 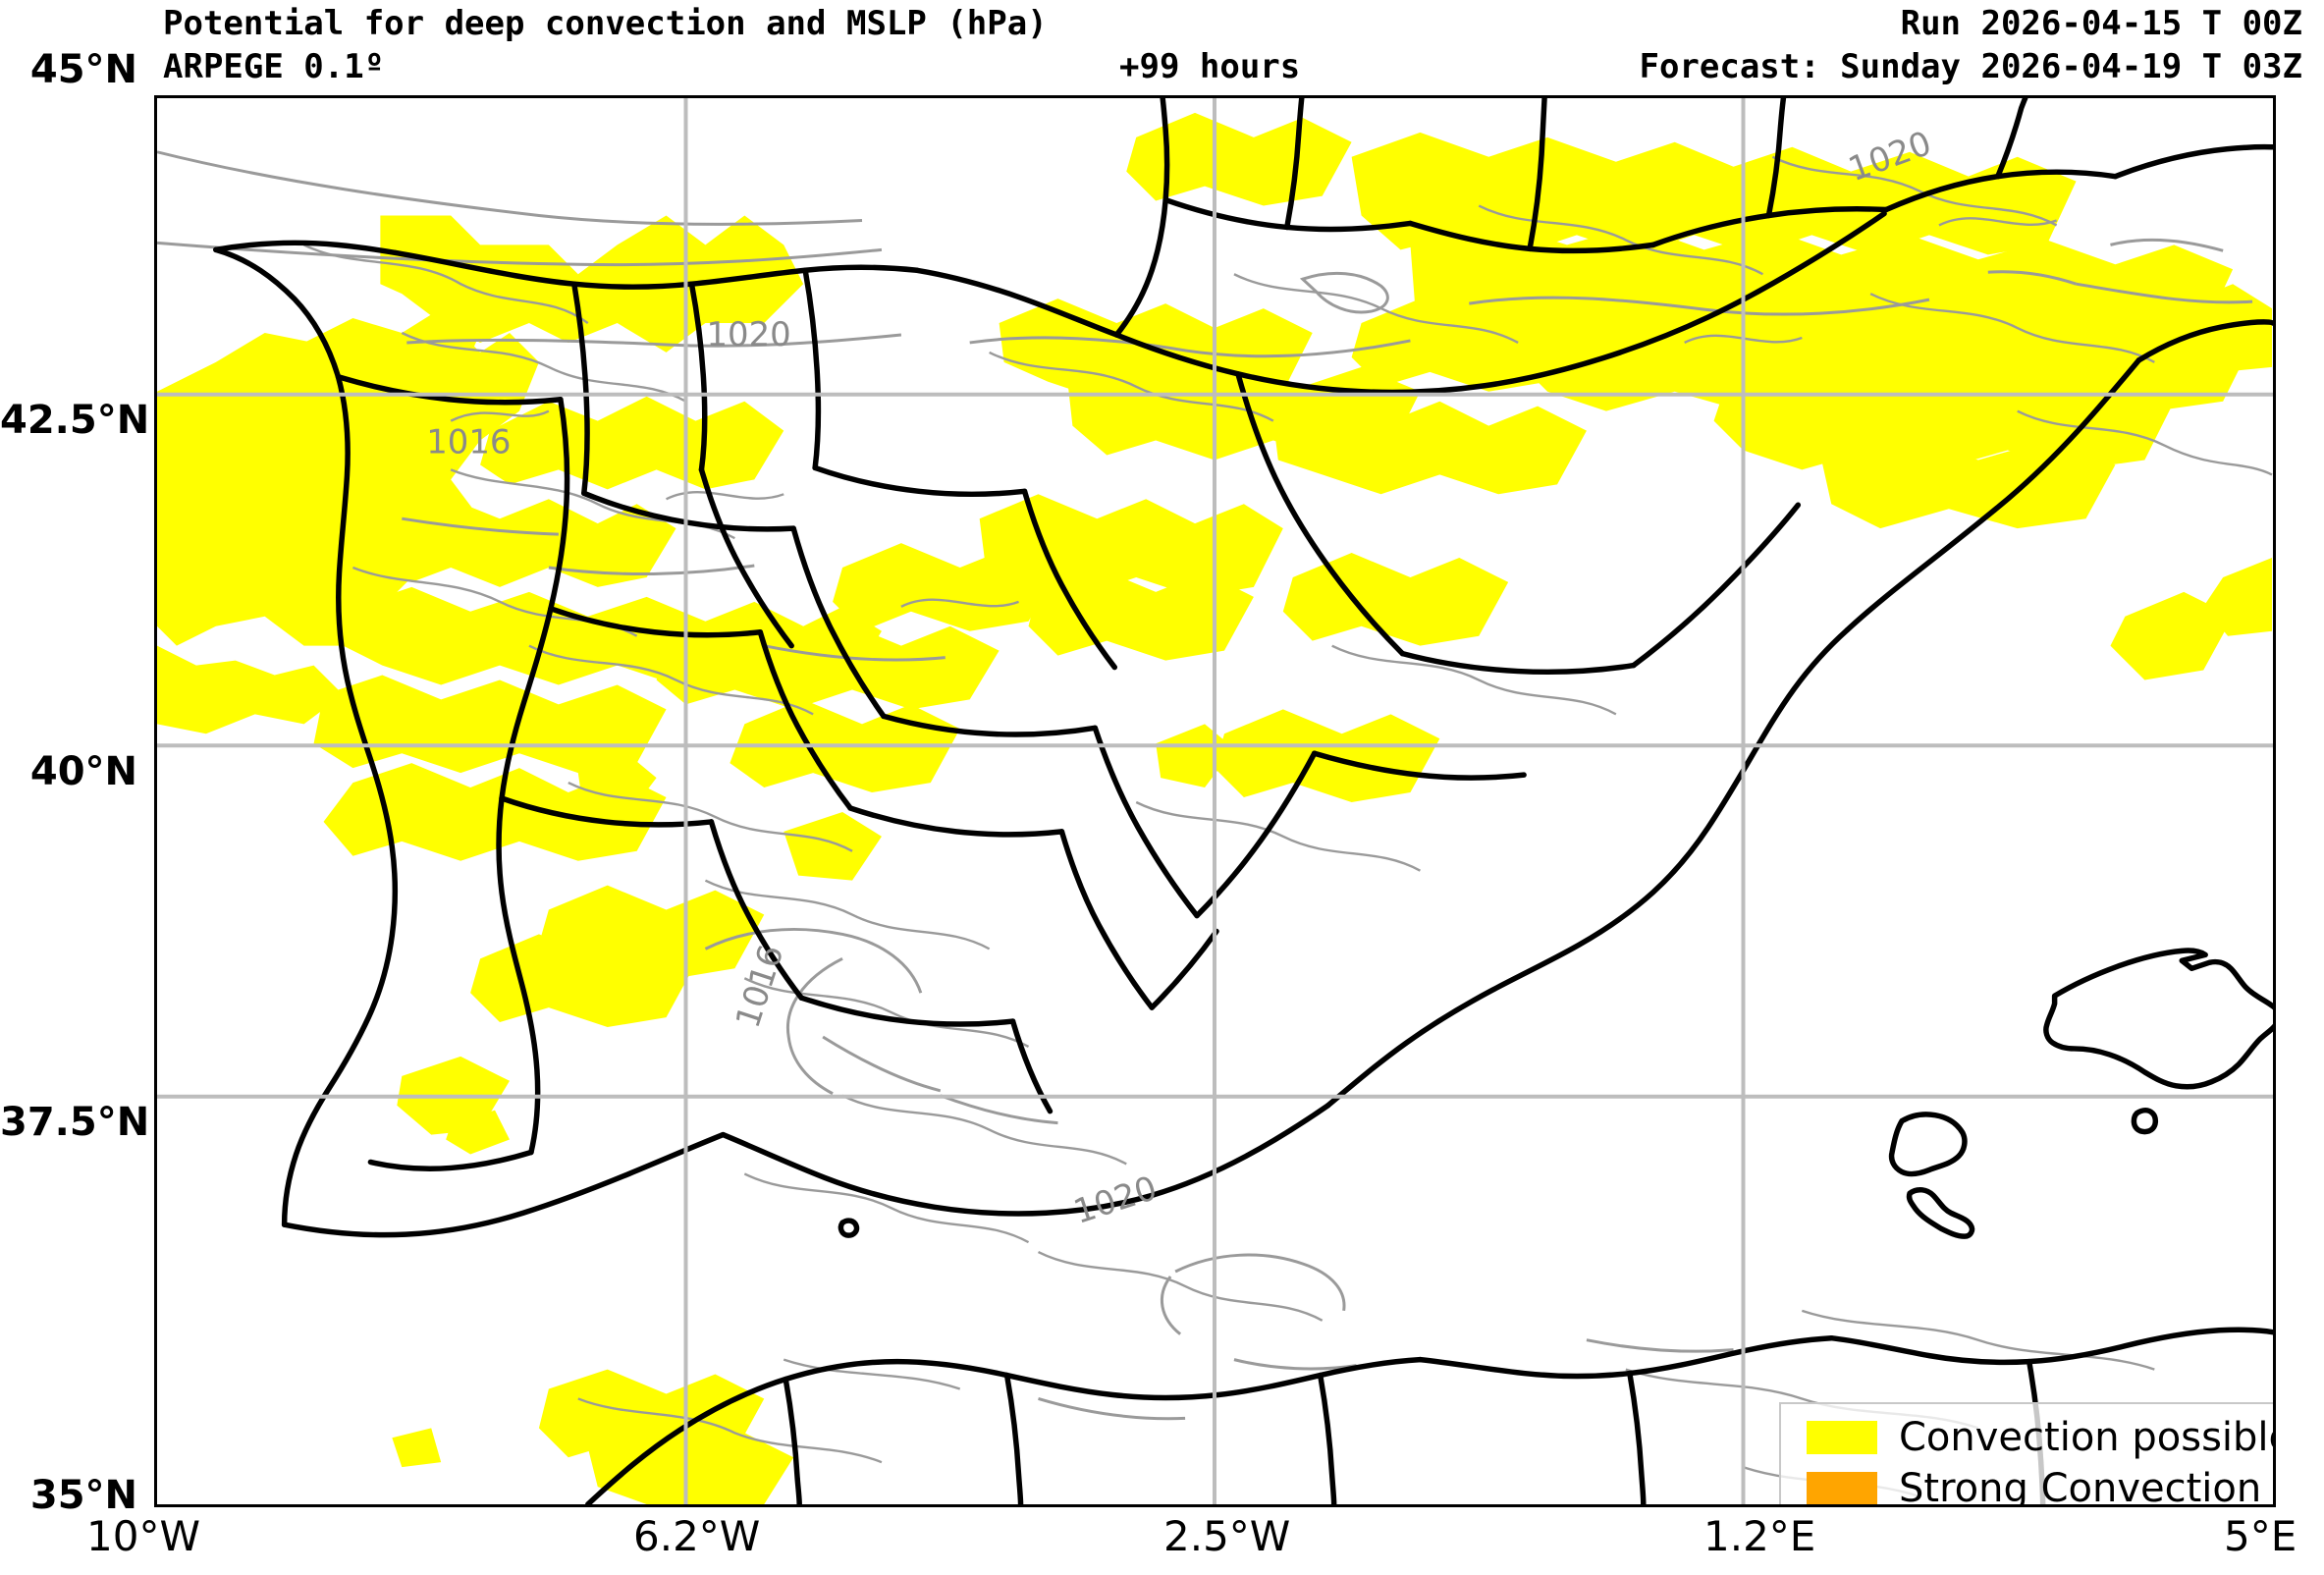 I want to click on y-tick-label-45n: 45°N, so click(x=83, y=69).